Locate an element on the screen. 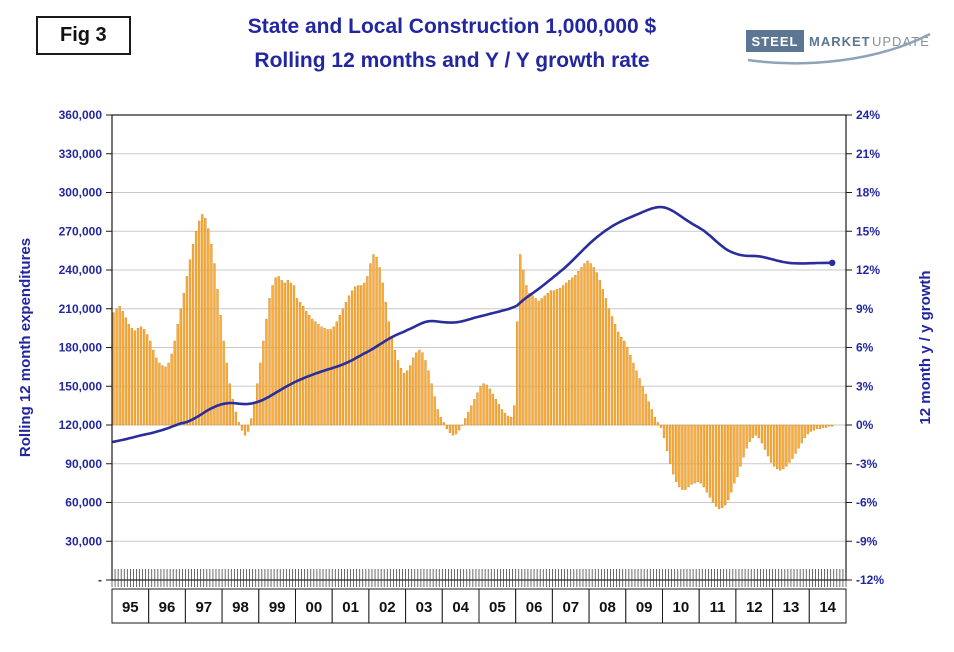 The width and height of the screenshot is (954, 652). year-label: 95 is located at coordinates (130, 607).